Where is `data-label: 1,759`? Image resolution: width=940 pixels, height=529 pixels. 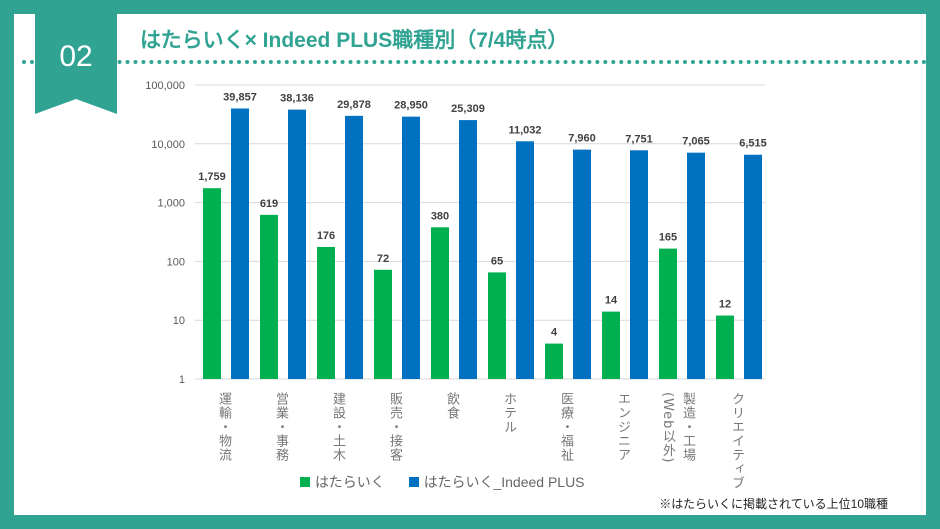
data-label: 1,759 is located at coordinates (212, 177).